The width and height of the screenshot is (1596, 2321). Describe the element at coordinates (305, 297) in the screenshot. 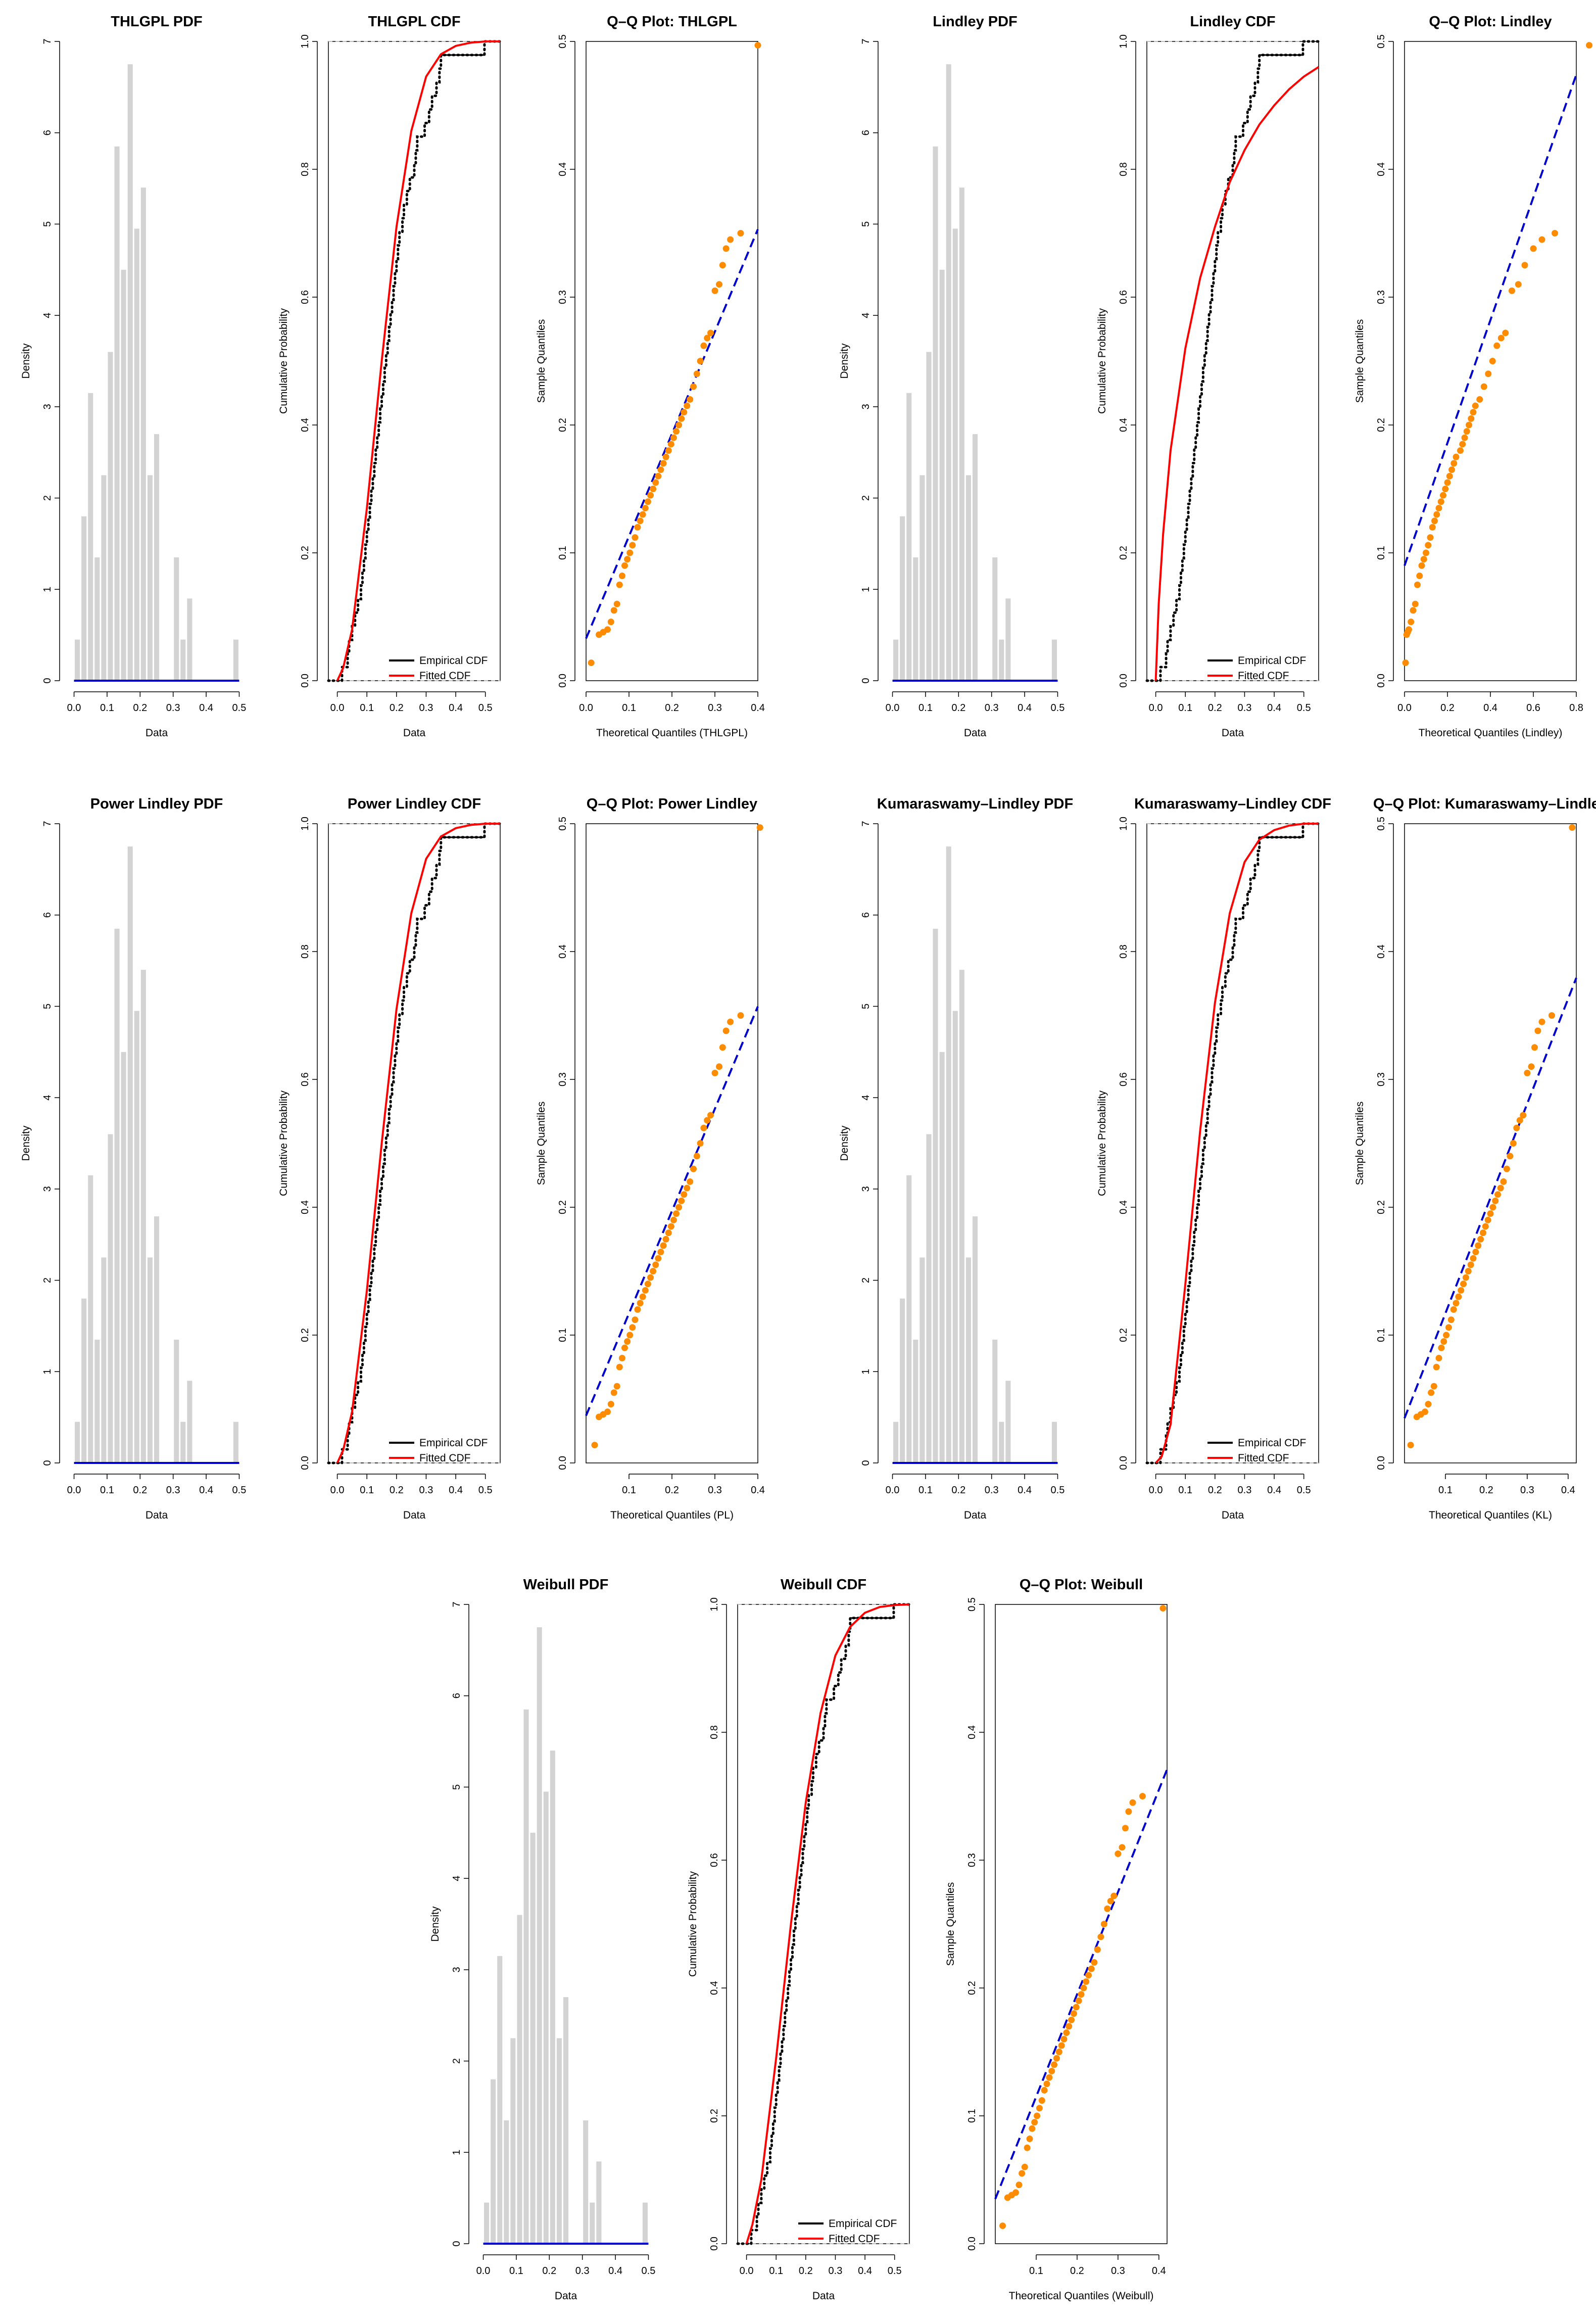

I see `y-tick-label: 0.6` at that location.